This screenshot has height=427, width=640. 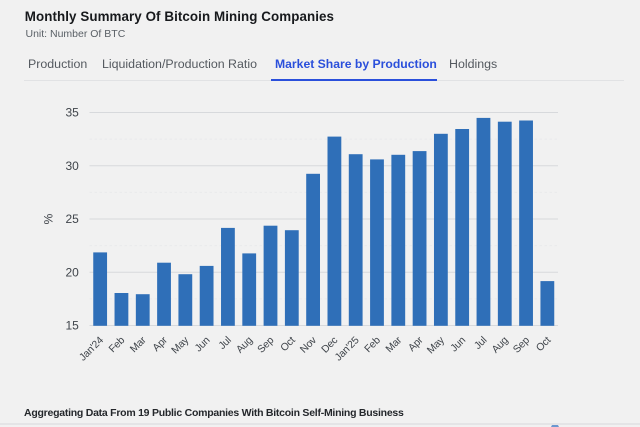 What do you see at coordinates (72, 166) in the screenshot?
I see `svg-text: 30` at bounding box center [72, 166].